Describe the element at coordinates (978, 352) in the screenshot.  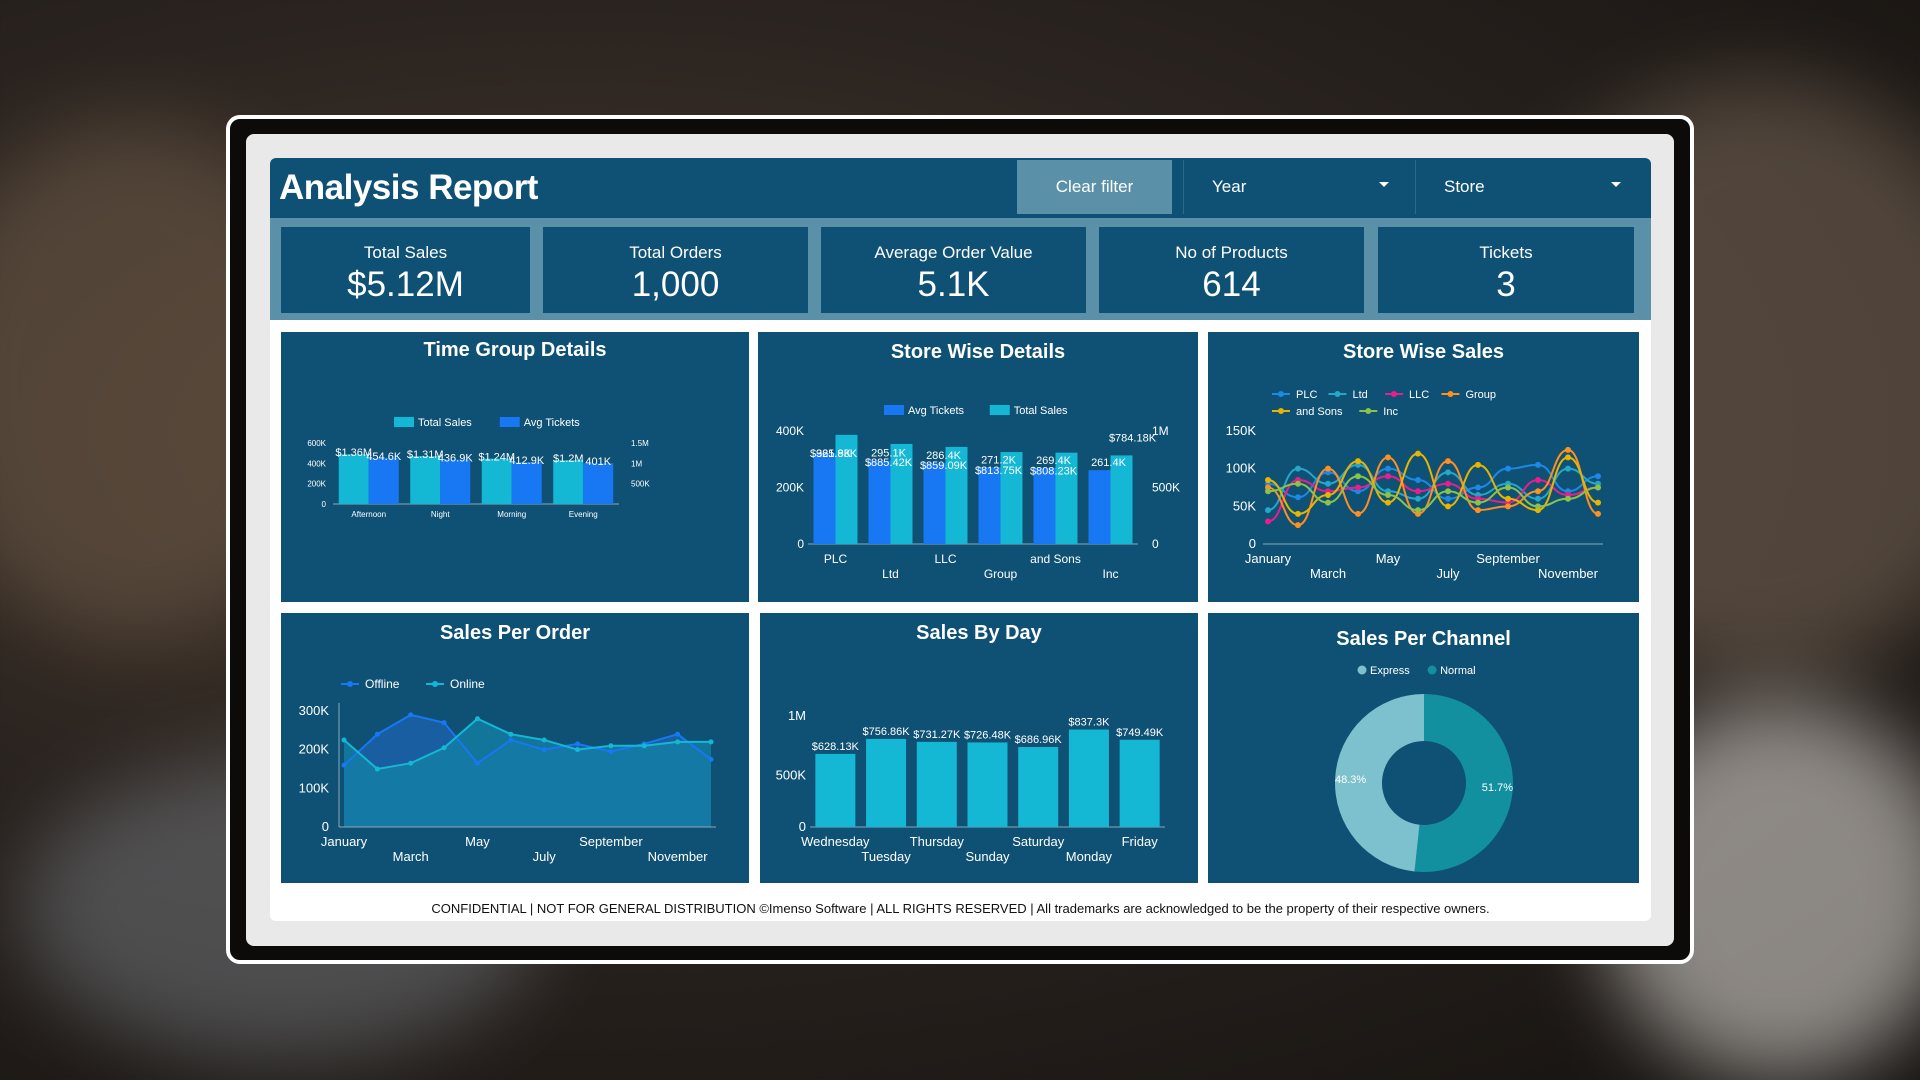
I see `chart-title: Store Wise Details` at that location.